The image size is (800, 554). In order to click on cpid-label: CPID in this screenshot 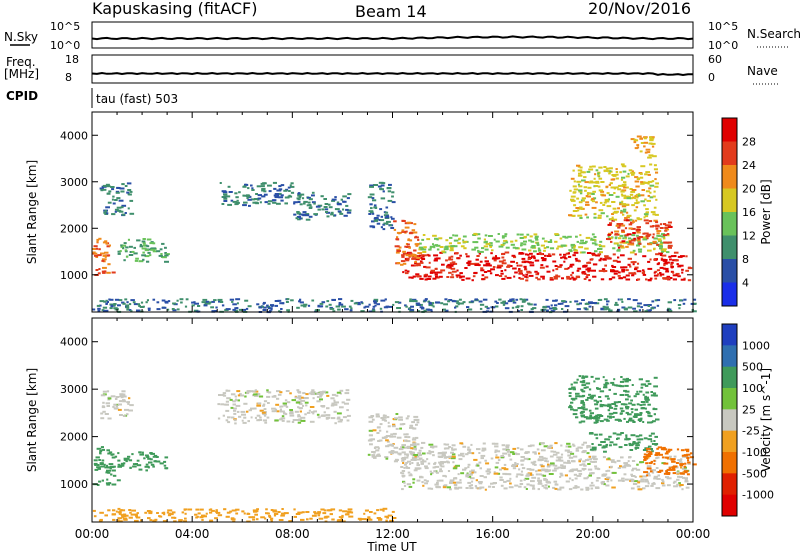, I will do `click(22, 96)`.